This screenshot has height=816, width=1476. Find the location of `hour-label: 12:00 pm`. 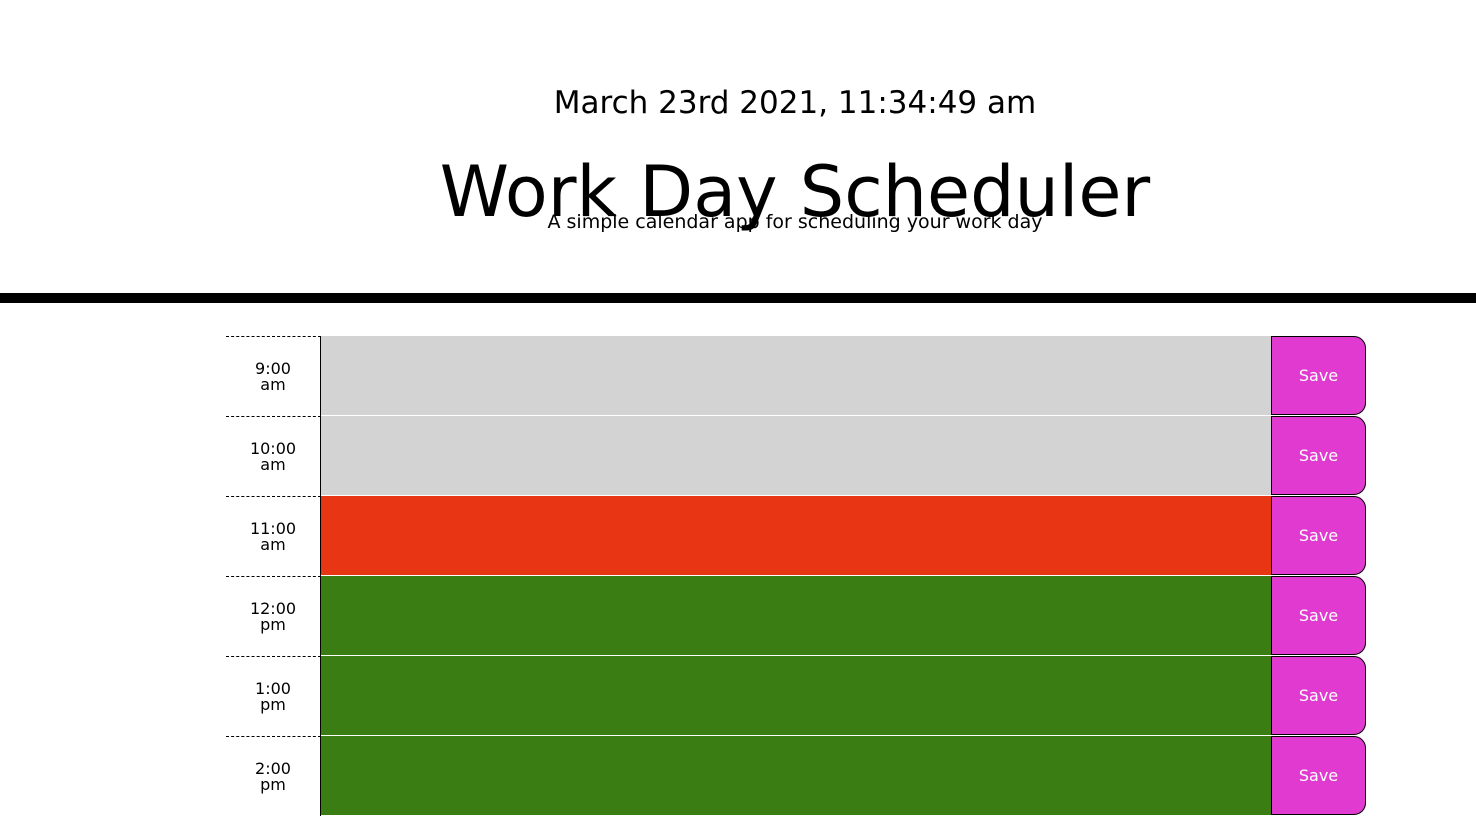

hour-label: 12:00 pm is located at coordinates (273, 616).